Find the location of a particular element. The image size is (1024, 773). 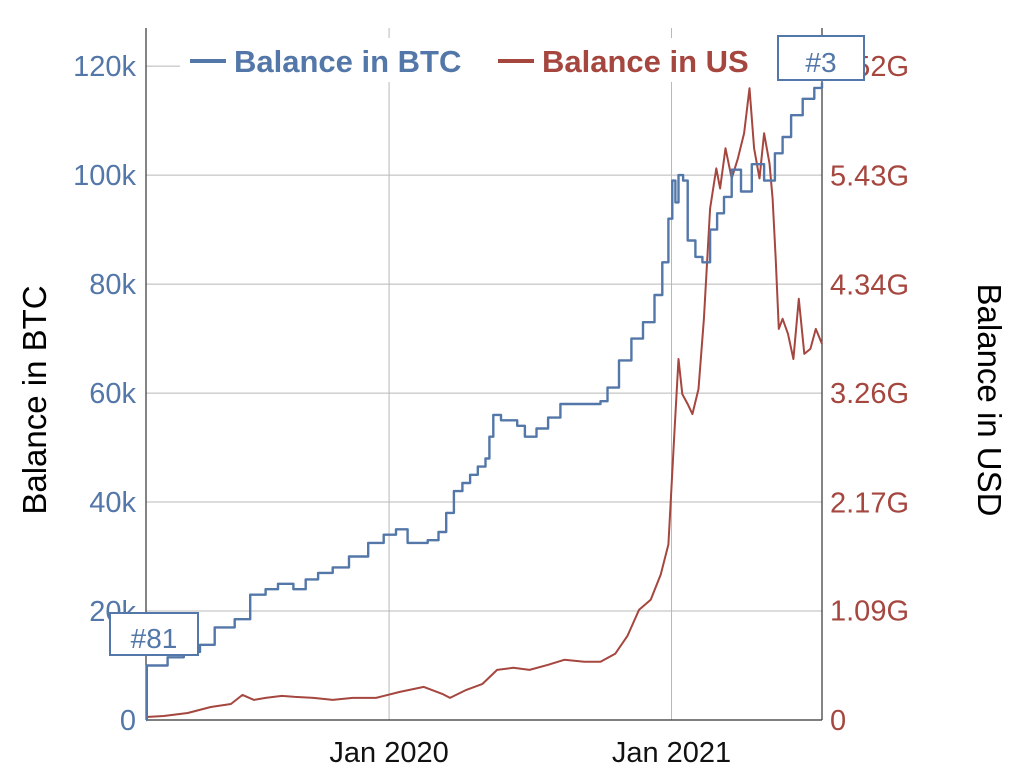

rank-end-text: #3 is located at coordinates (820, 62).